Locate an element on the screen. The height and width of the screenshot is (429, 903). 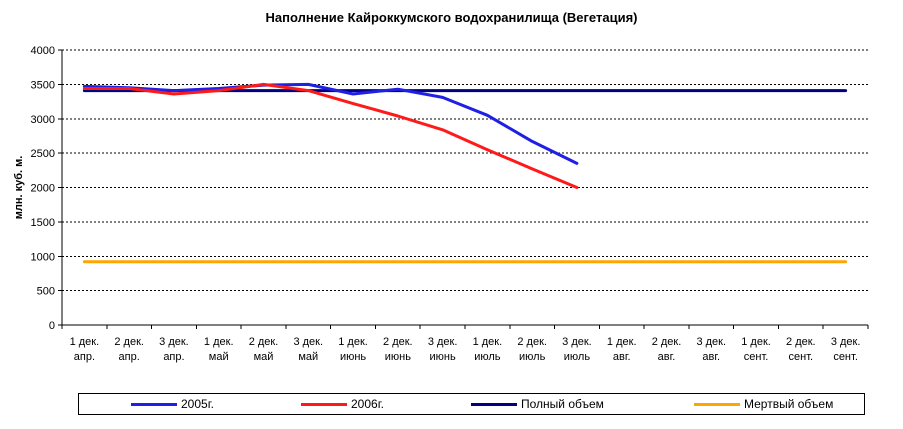
legend-label-dead-volume: Мертвый объем is located at coordinates (789, 404).